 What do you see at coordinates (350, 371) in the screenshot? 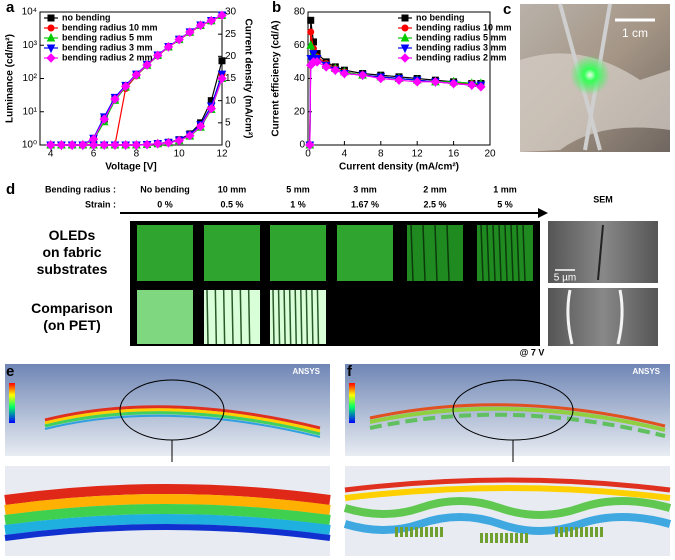
I see `panel-label: f` at bounding box center [350, 371].